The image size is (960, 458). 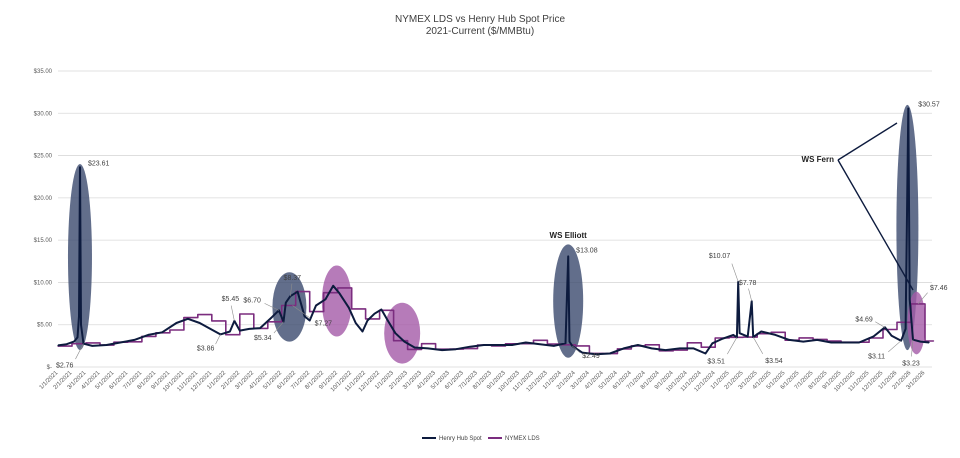 What do you see at coordinates (929, 104) in the screenshot?
I see `data-label: $30.57` at bounding box center [929, 104].